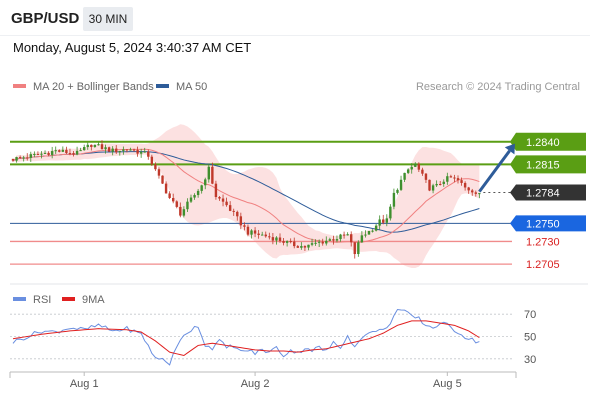 The height and width of the screenshot is (400, 590). I want to click on rsi-ma-legend-label: 9MA, so click(93, 300).